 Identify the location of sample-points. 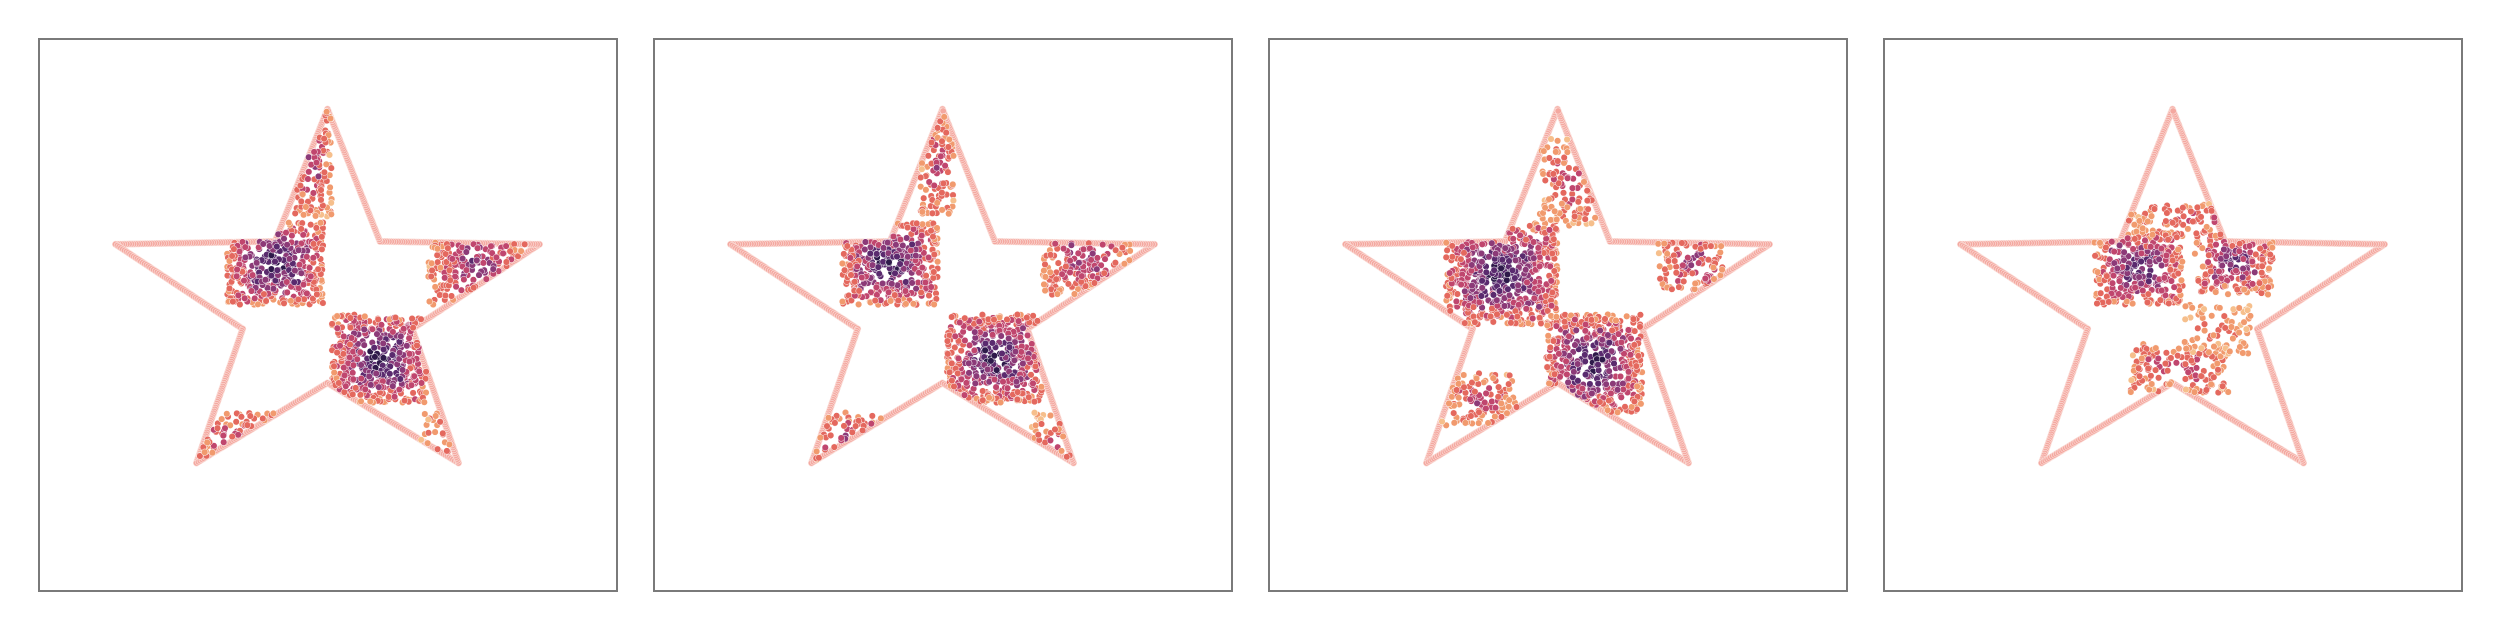
(1582, 282).